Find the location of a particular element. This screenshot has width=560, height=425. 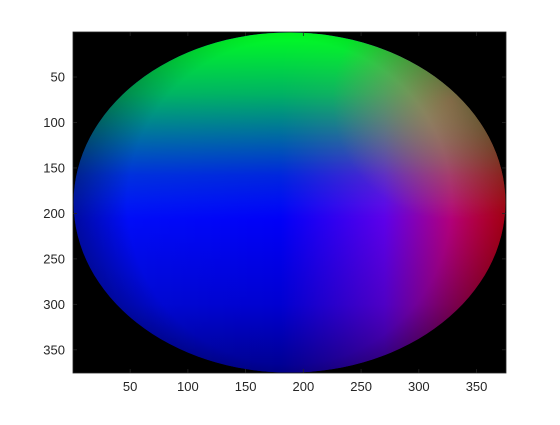

x-tick-label-250: 250 is located at coordinates (361, 386).